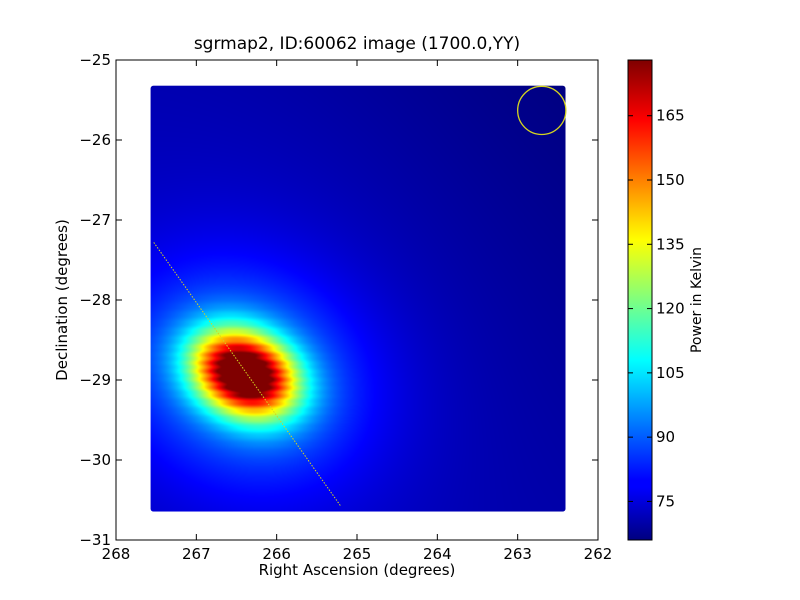  I want to click on colorbar-ticks: 75 90 105 120 135 150 165, so click(656, 308).